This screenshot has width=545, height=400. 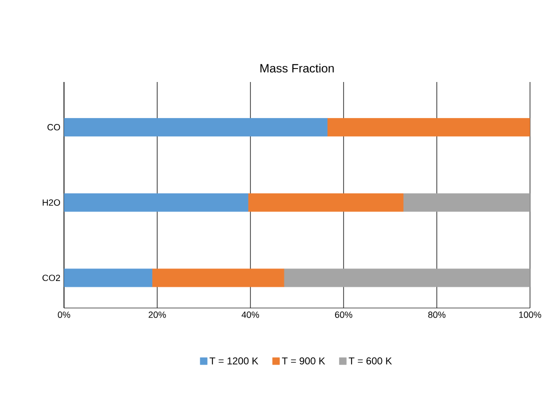 What do you see at coordinates (51, 278) in the screenshot?
I see `y-tick-label: CO2` at bounding box center [51, 278].